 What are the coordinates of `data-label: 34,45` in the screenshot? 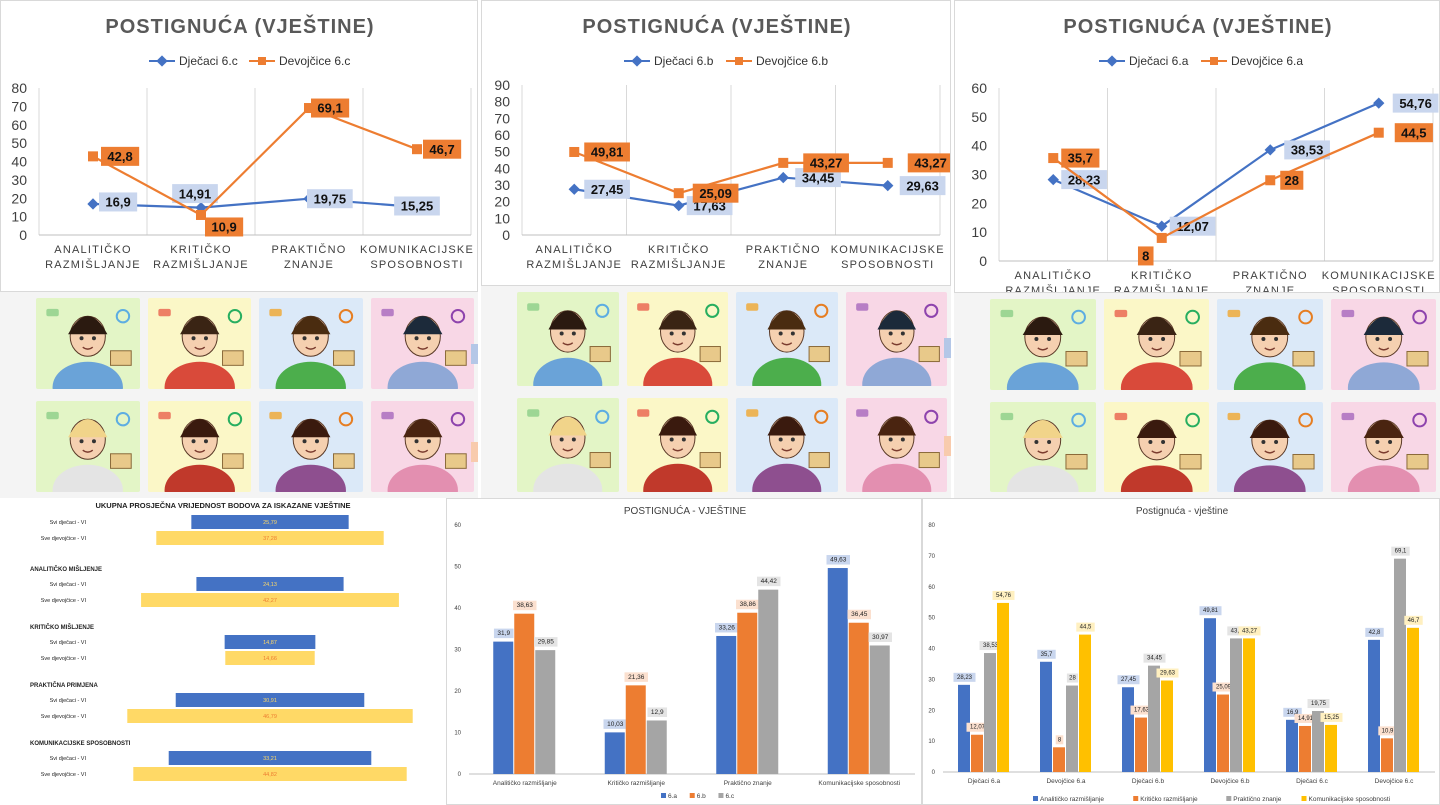 It's located at (818, 177).